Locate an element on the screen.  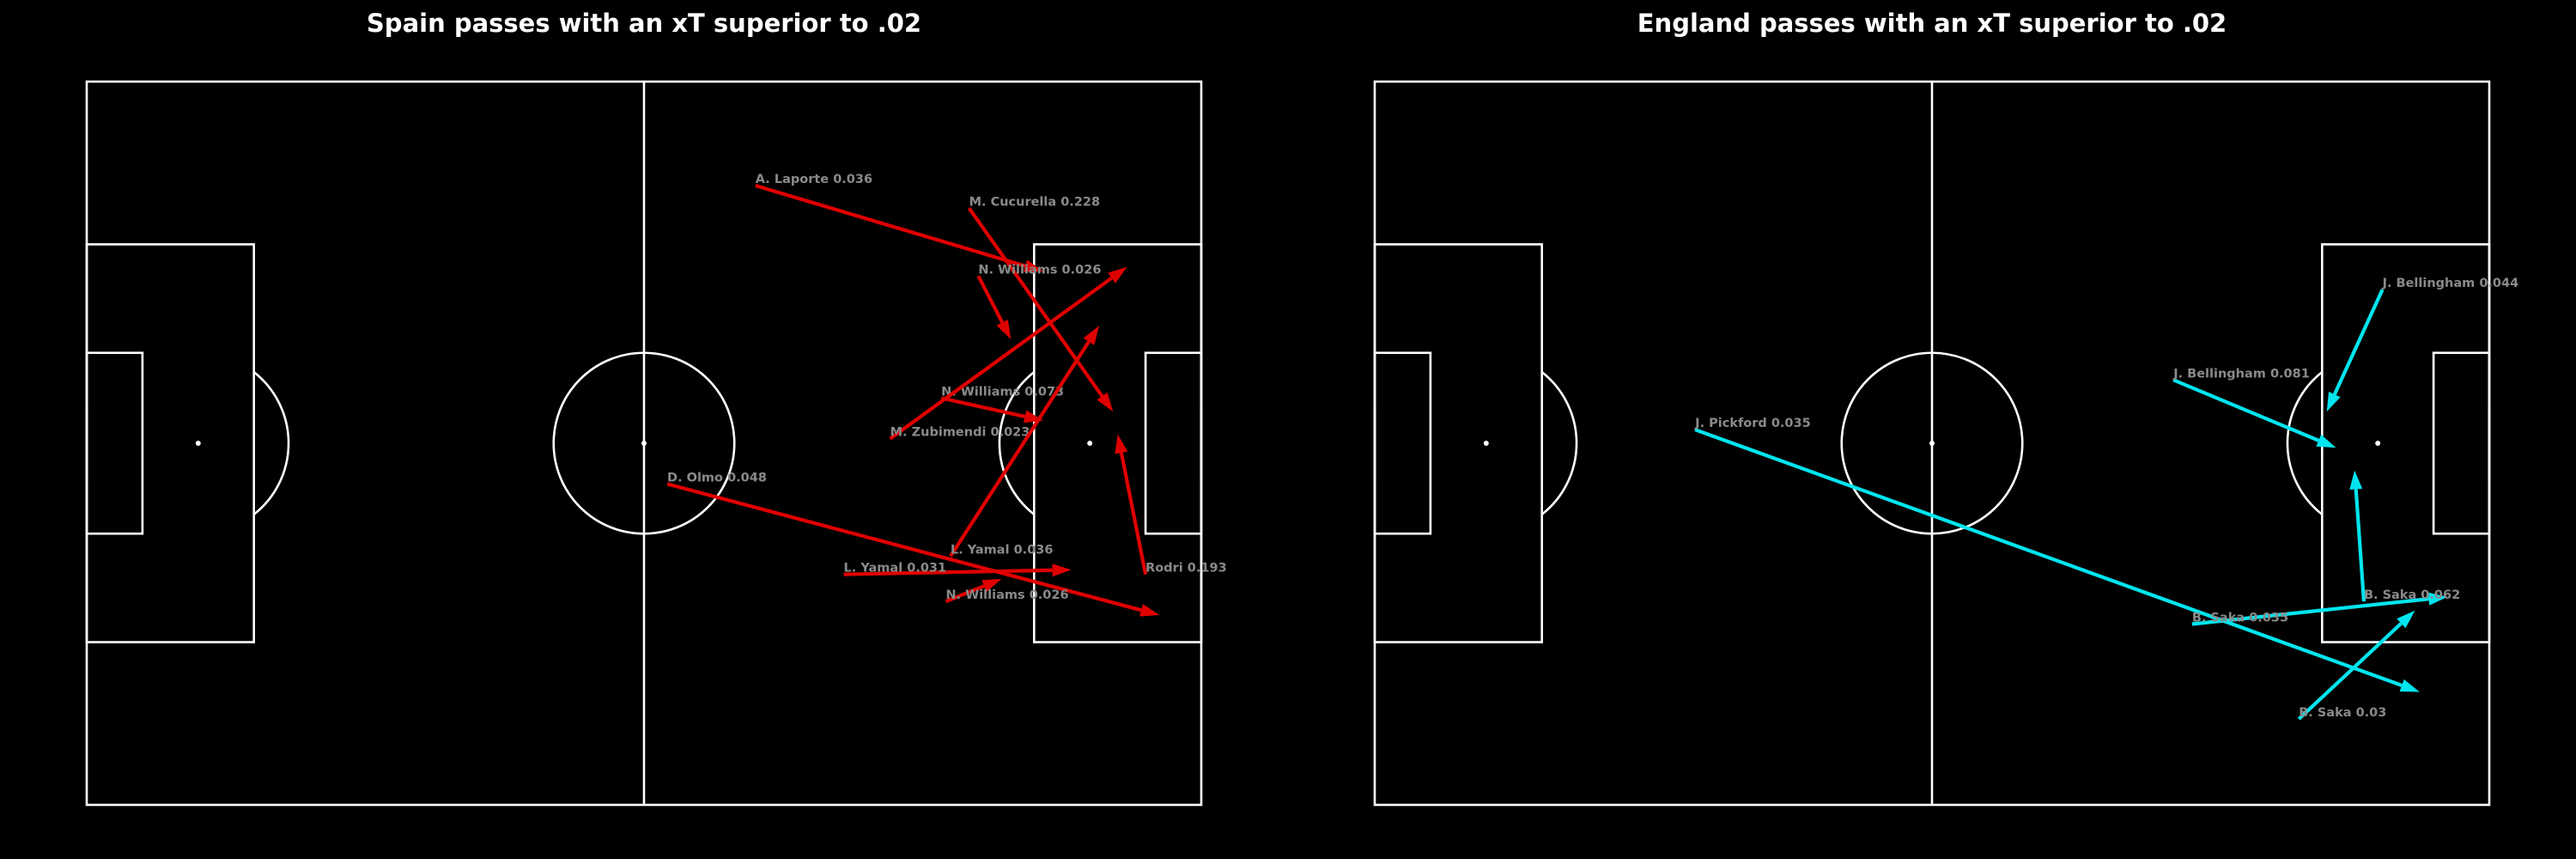
pass-xt-value: 0.228 is located at coordinates (1080, 202).